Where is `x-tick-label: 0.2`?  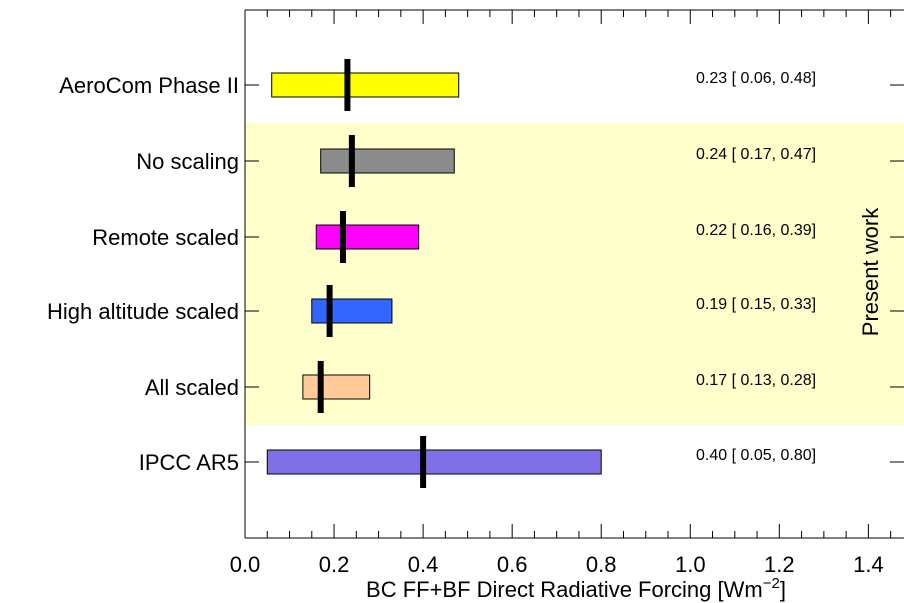
x-tick-label: 0.2 is located at coordinates (334, 564).